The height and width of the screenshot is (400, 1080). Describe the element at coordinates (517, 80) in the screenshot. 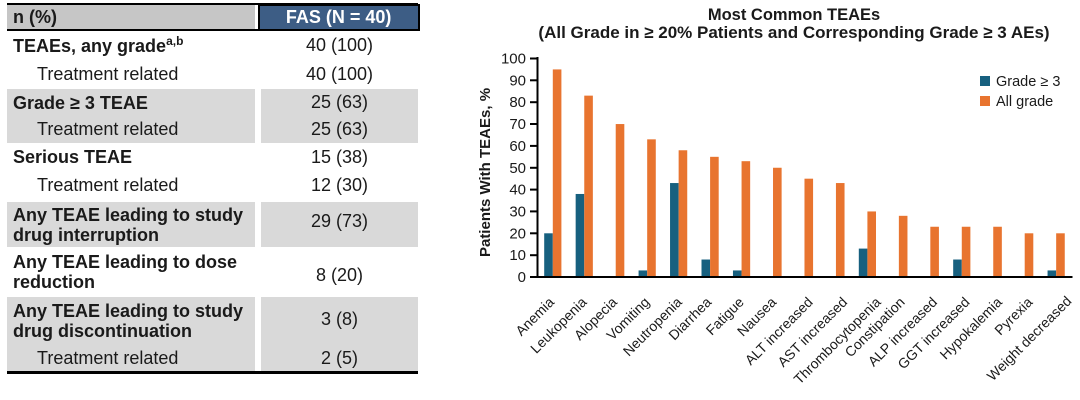

I see `svg-text: 90` at that location.